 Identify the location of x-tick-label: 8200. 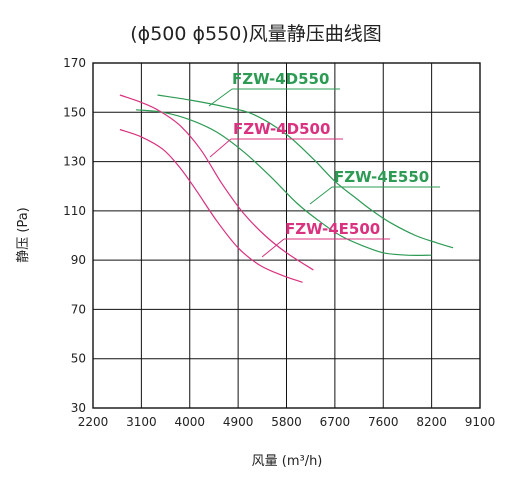
(431, 422).